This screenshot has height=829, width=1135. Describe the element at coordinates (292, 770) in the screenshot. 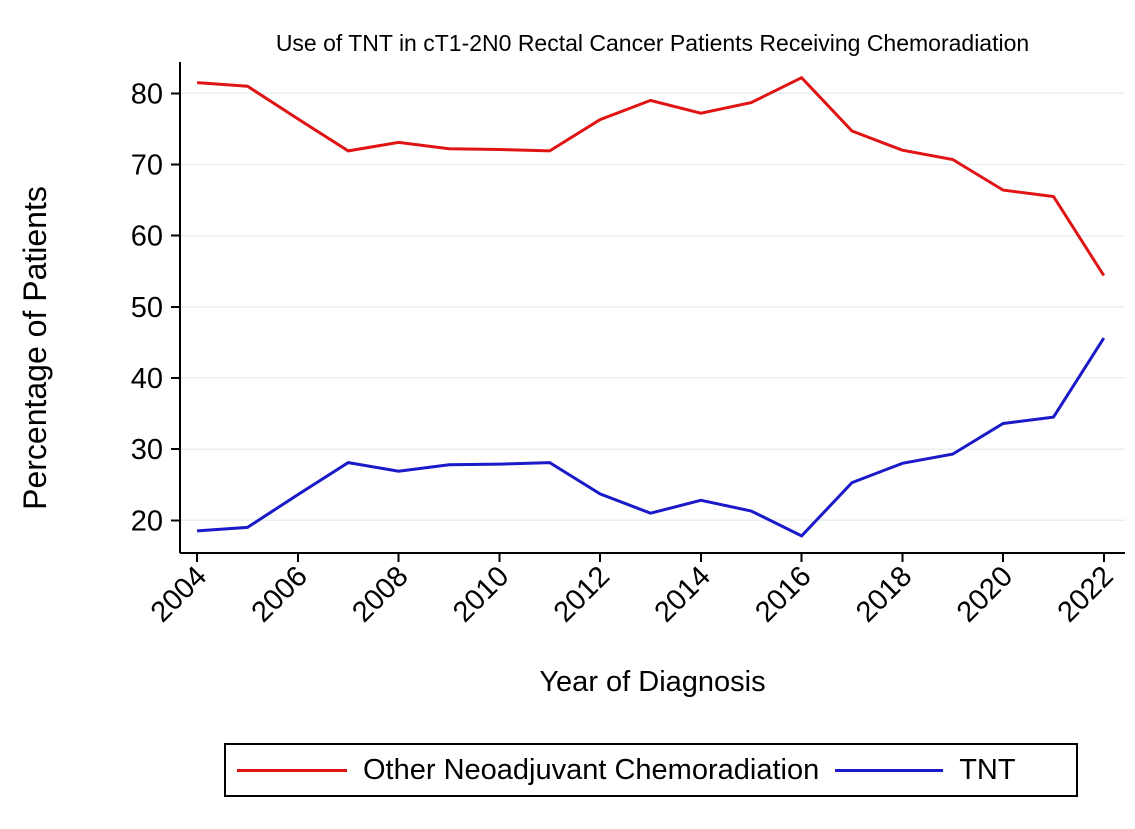

I see `legend-line-sample-other-neoadjuvant-chemoradiation` at that location.